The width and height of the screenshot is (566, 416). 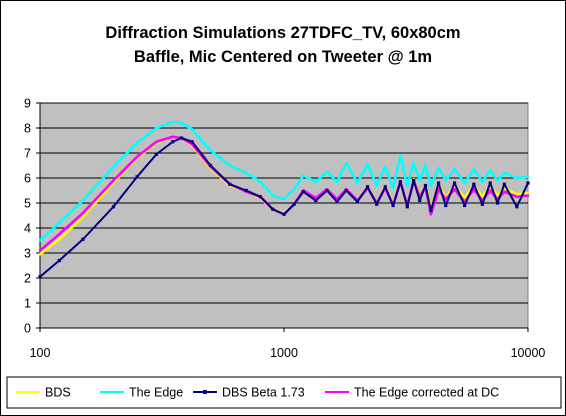 I want to click on y-tick-label-3: 3, so click(x=27, y=254).